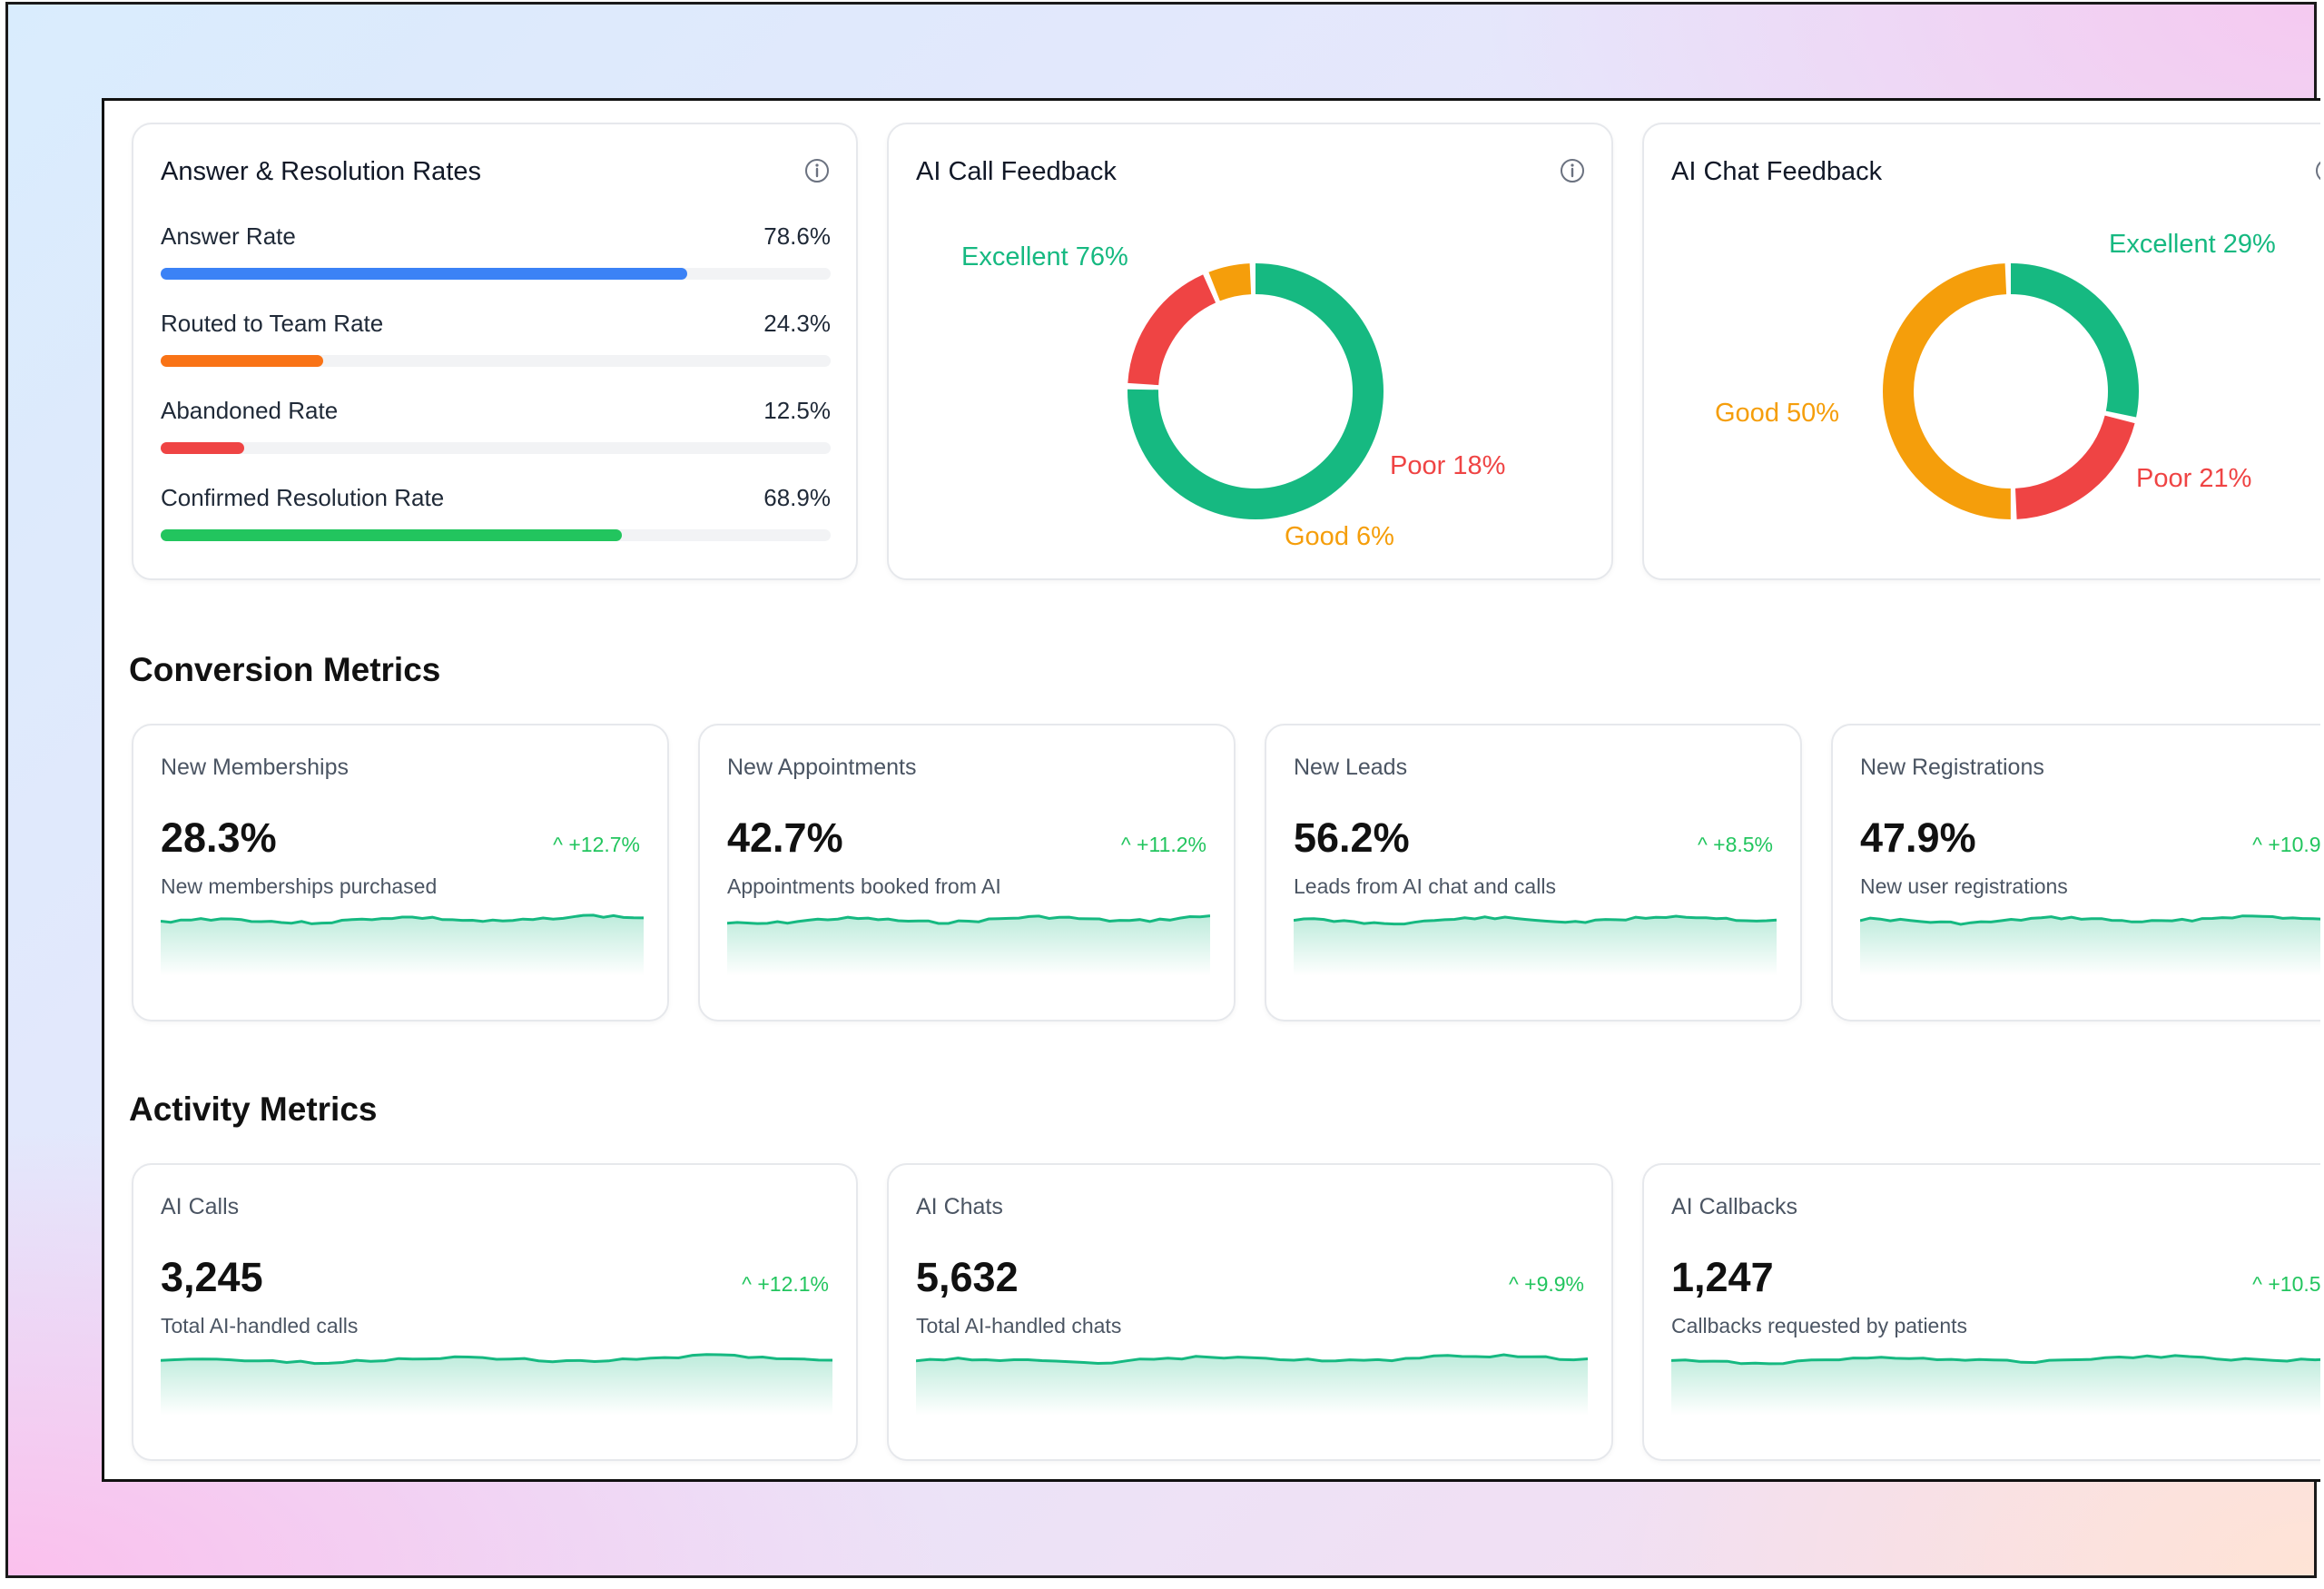 The width and height of the screenshot is (2324, 1589). What do you see at coordinates (260, 1325) in the screenshot?
I see `metric-description: Total AI-handled calls` at bounding box center [260, 1325].